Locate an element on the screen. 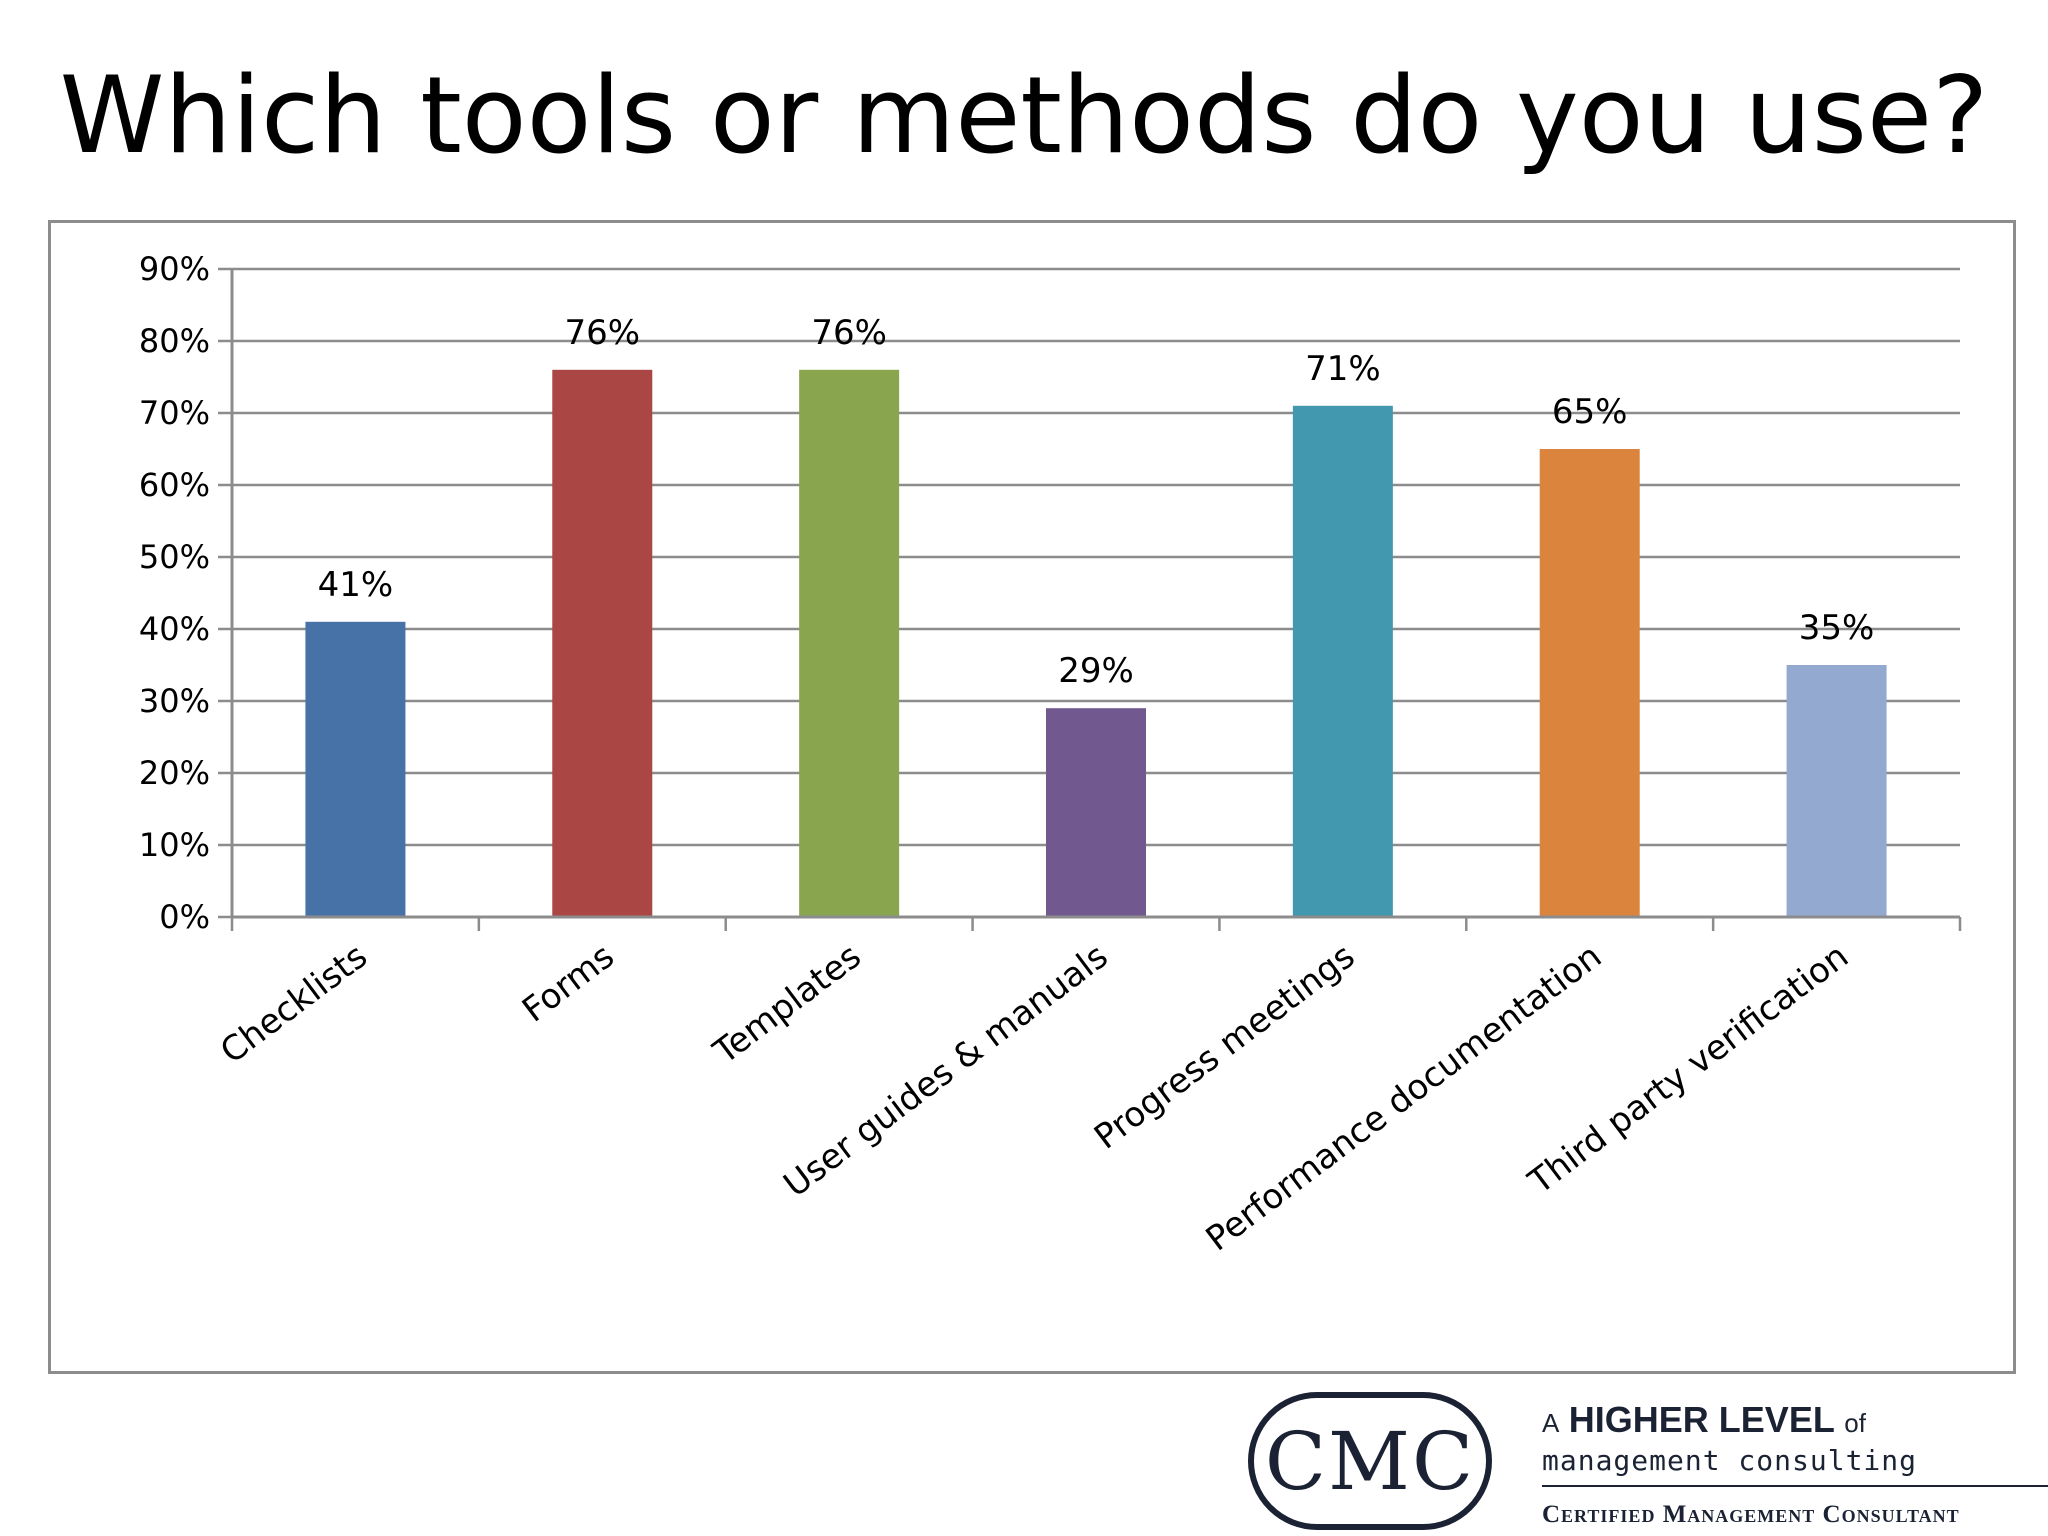  y-tick-label: 60% is located at coordinates (174, 485).